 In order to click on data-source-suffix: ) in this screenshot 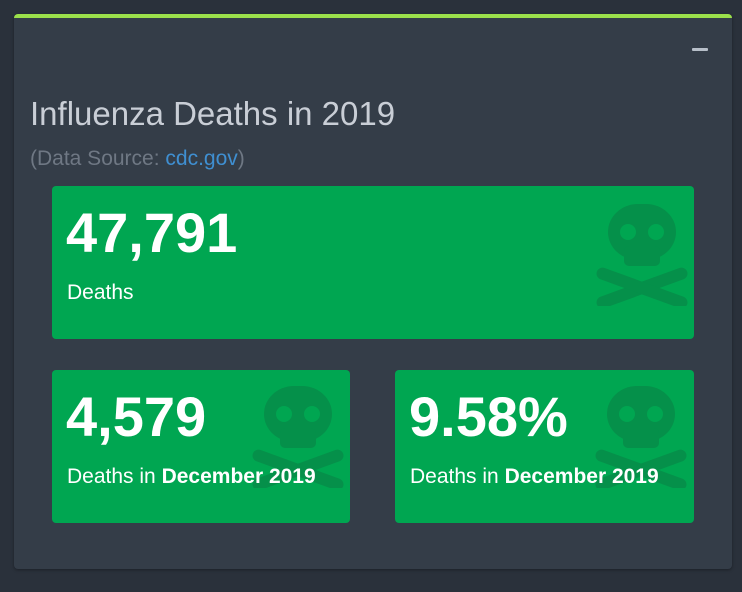, I will do `click(241, 158)`.